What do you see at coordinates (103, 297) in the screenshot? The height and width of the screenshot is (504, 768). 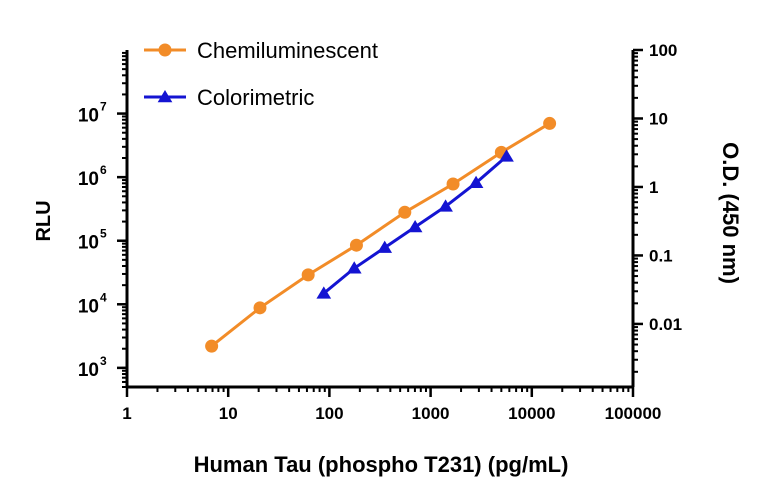 I see `y-left-tick-exponent: 4` at bounding box center [103, 297].